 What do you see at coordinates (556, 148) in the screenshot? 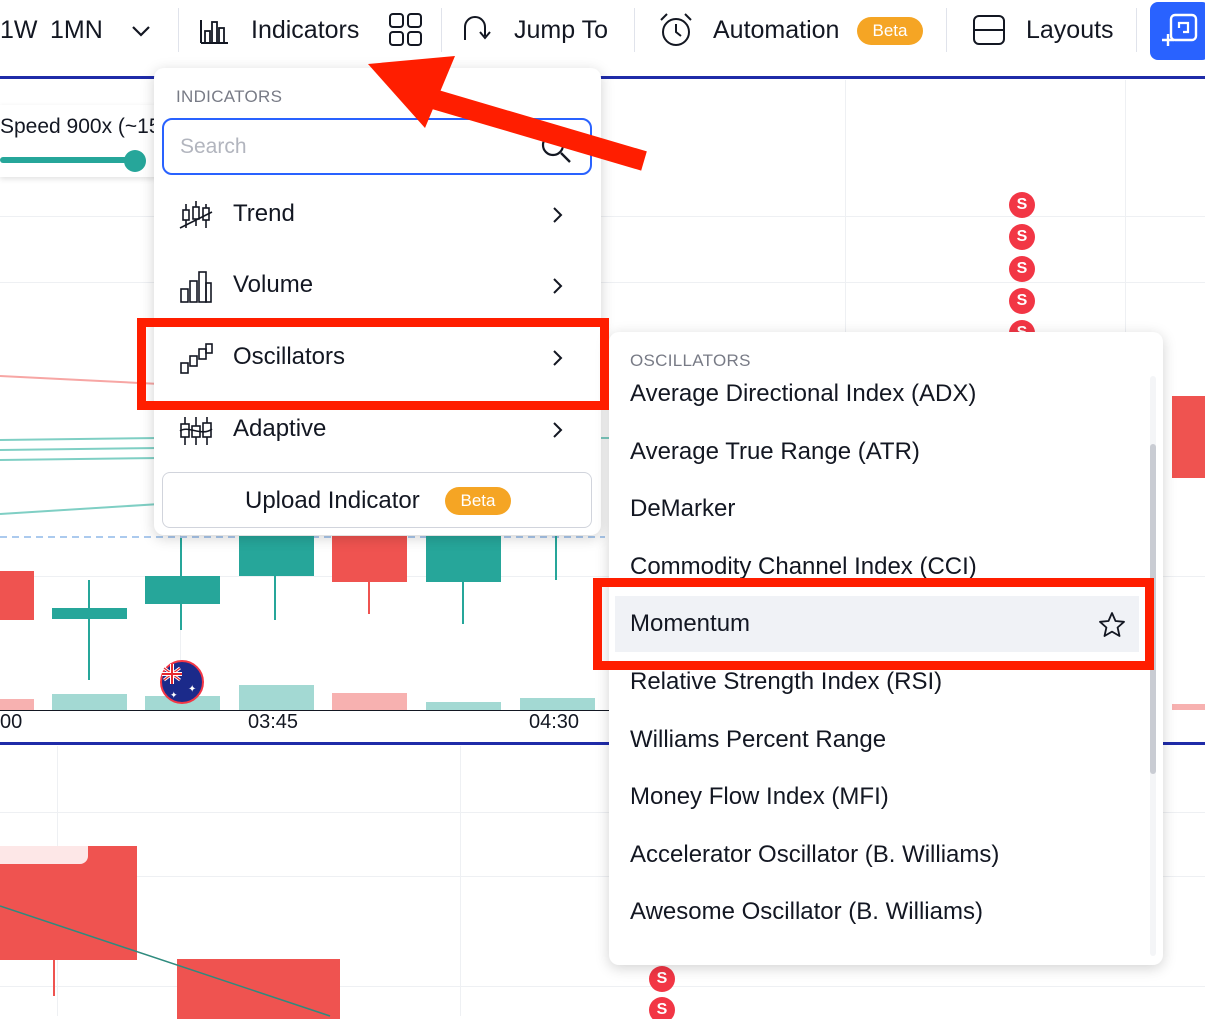
I see `search-icon` at bounding box center [556, 148].